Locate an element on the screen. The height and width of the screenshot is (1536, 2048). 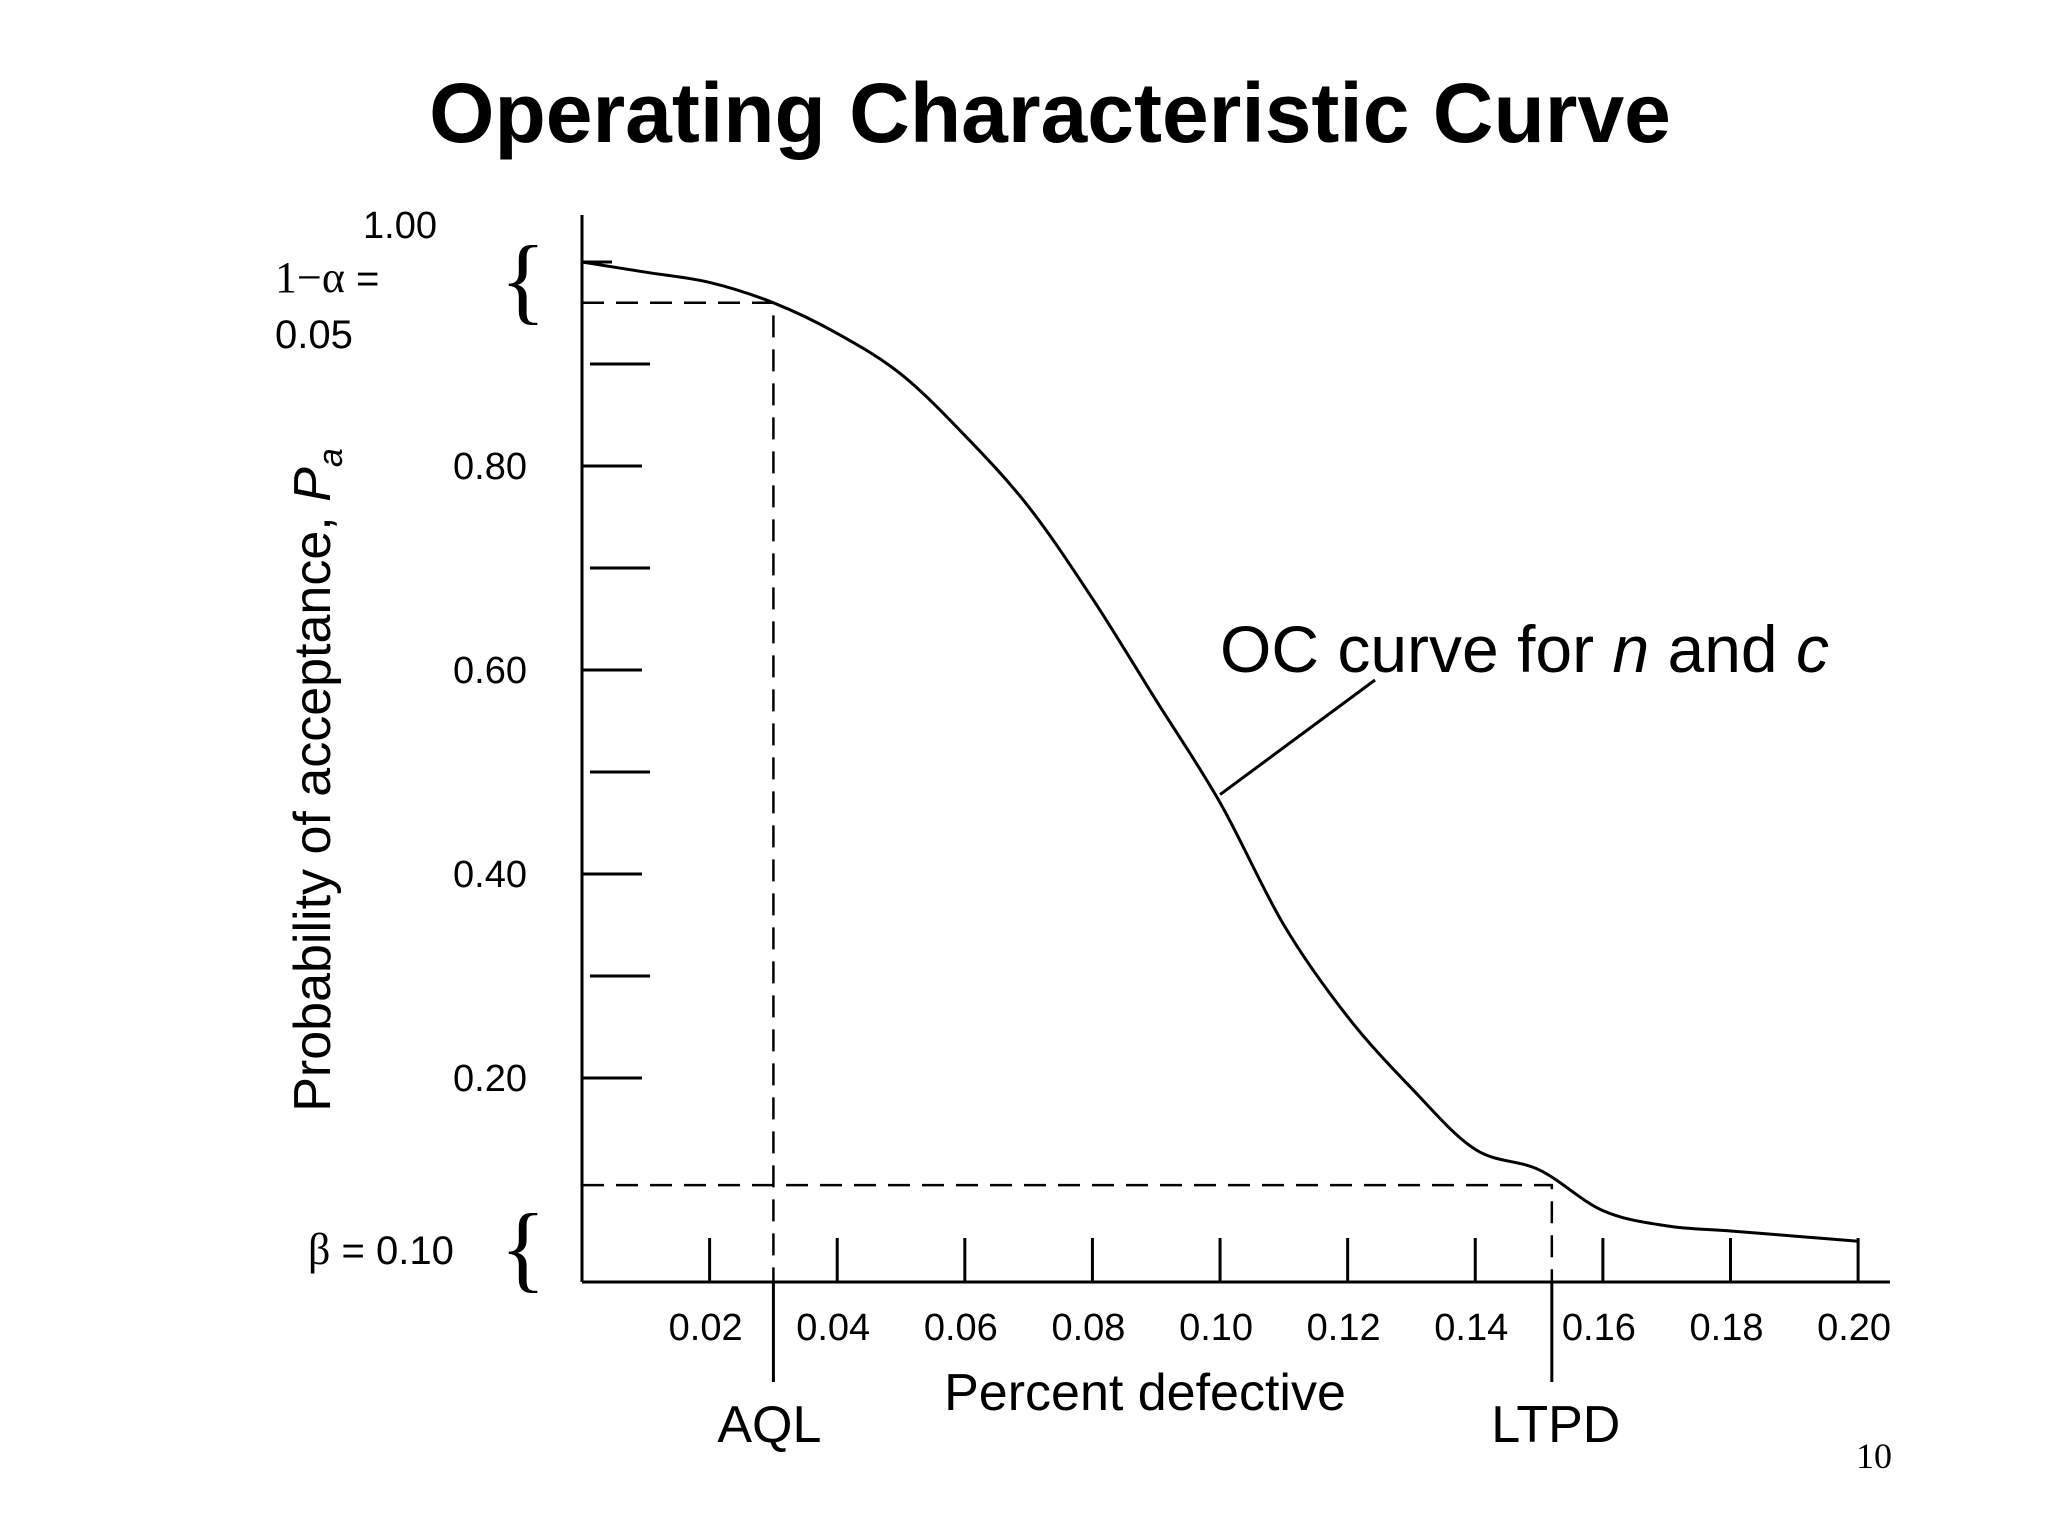
x-tick-label: 0.10 is located at coordinates (1216, 1328).